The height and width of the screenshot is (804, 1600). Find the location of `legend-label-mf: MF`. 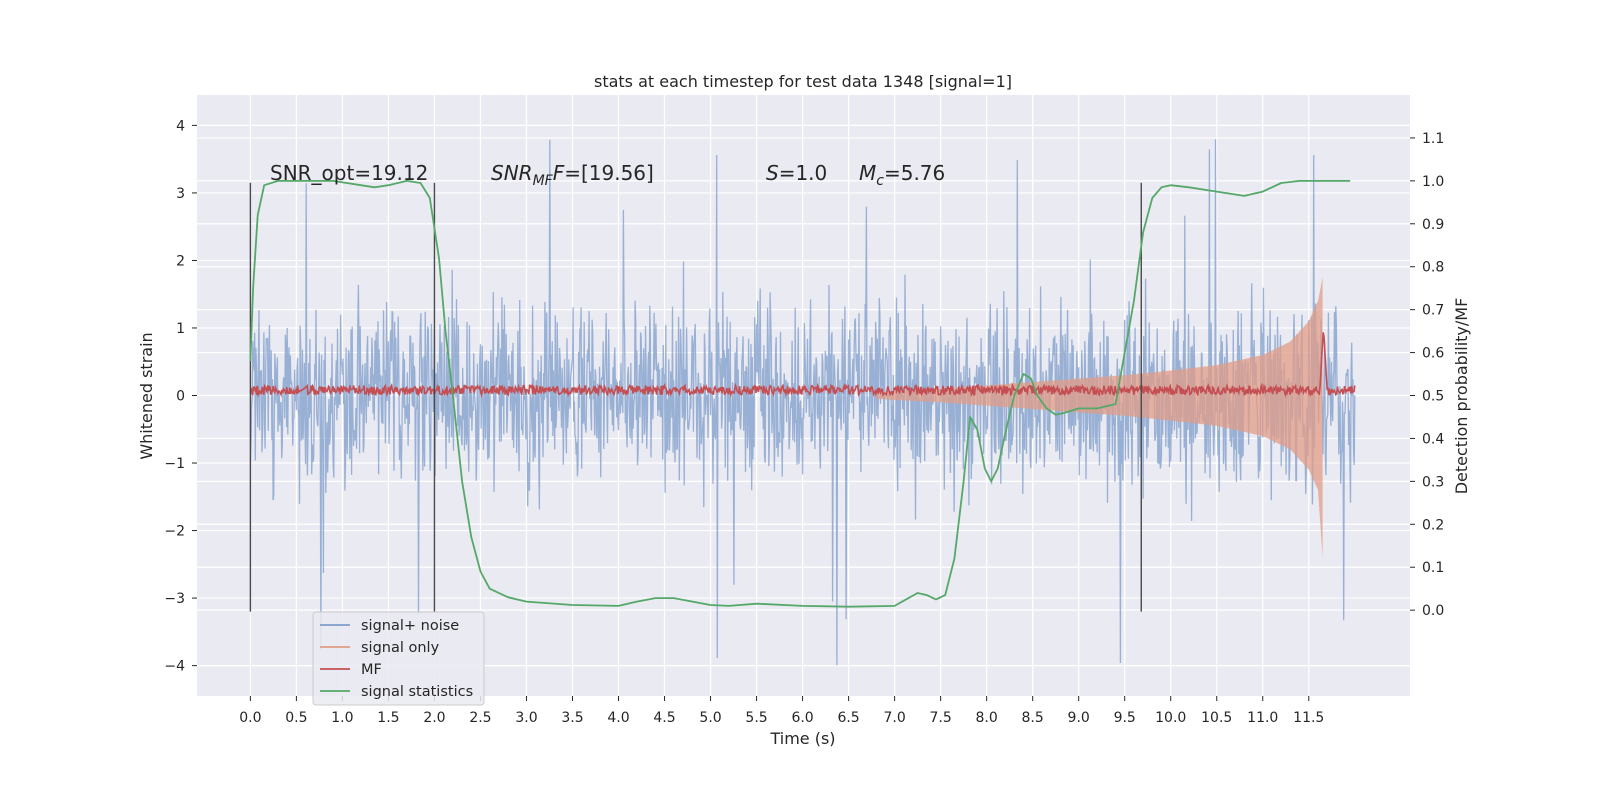

legend-label-mf: MF is located at coordinates (371, 670).